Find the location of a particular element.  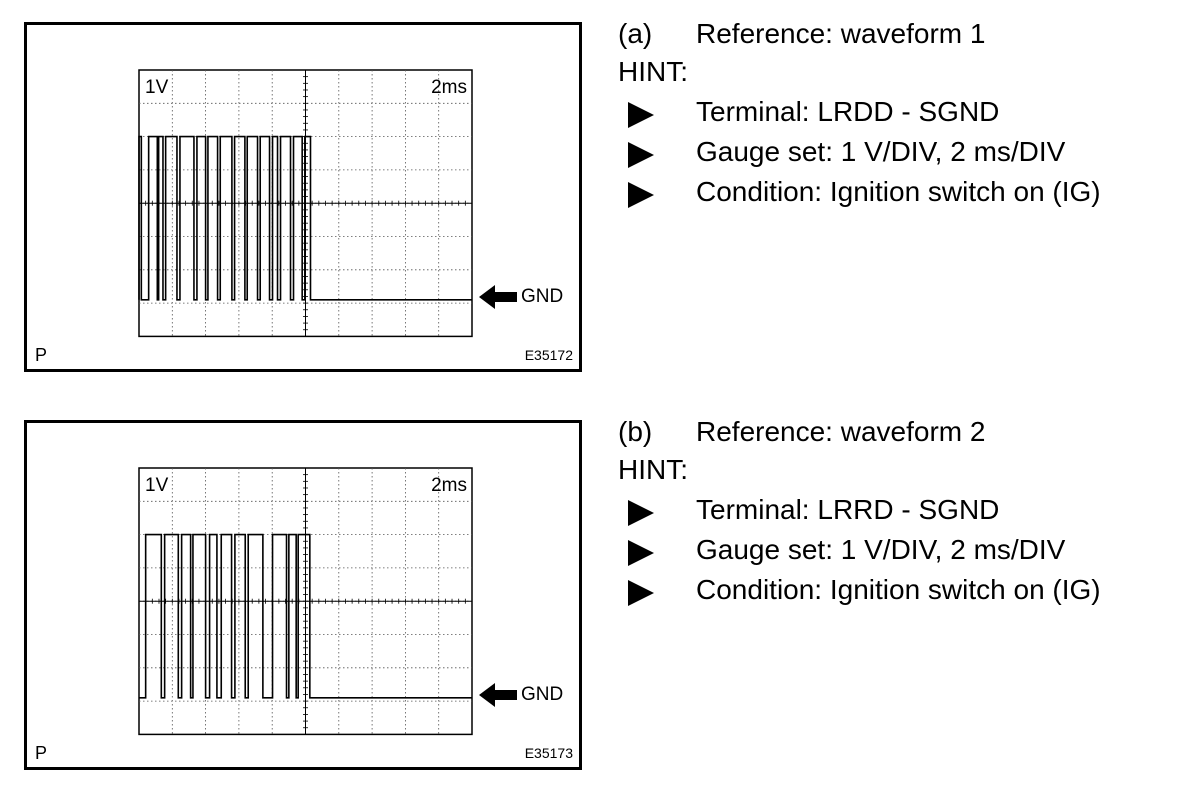

figure-code: E35172 is located at coordinates (548, 355).